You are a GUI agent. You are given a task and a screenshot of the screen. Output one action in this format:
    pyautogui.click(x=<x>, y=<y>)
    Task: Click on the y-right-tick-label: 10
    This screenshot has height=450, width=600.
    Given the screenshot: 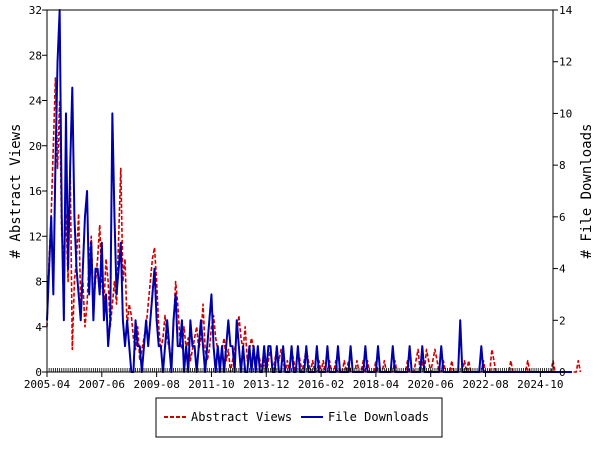 What is the action you would take?
    pyautogui.click(x=565, y=113)
    